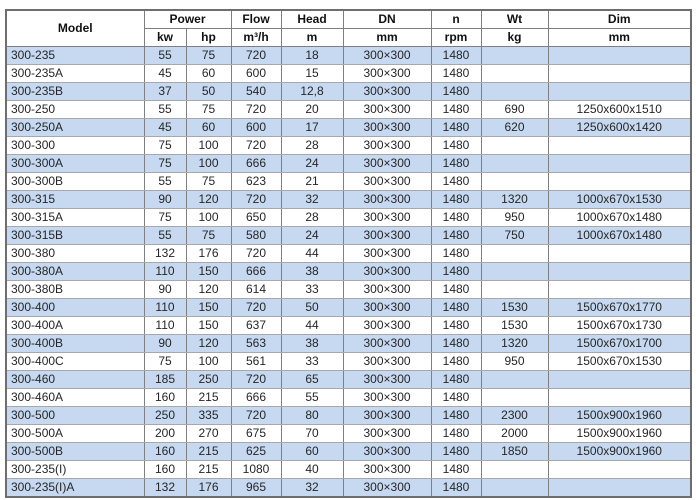  What do you see at coordinates (75, 307) in the screenshot?
I see `cell-model: 300-400` at bounding box center [75, 307].